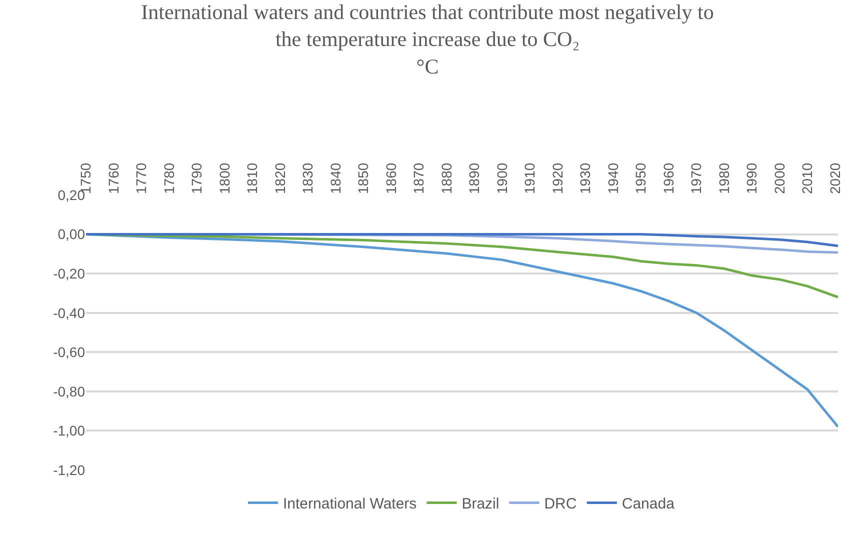 This screenshot has width=855, height=540. I want to click on x-tick-label: 1840, so click(335, 178).